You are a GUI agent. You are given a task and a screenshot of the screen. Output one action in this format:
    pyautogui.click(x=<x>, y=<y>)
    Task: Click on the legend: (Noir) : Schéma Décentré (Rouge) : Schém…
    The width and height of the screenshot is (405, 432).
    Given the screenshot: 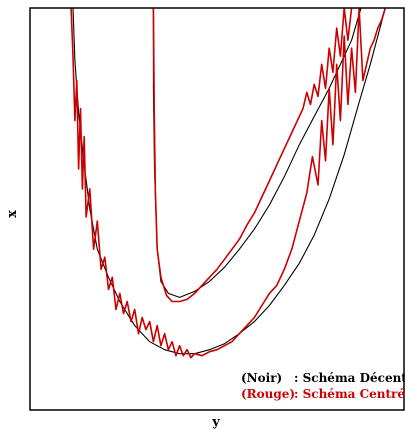 What is the action you would take?
    pyautogui.click(x=323, y=386)
    